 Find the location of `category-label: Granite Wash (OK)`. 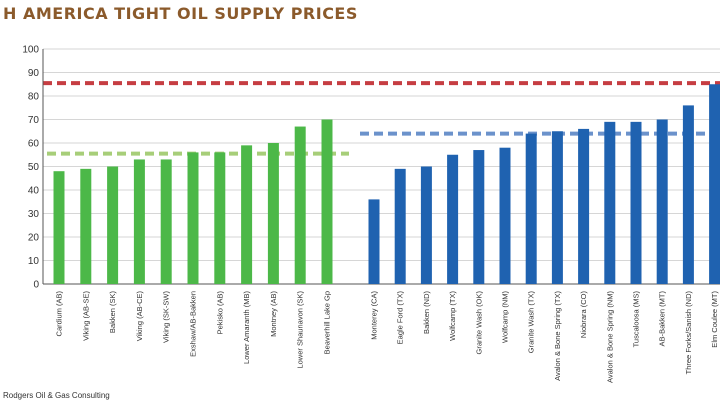

category-label: Granite Wash (OK) is located at coordinates (478, 323).